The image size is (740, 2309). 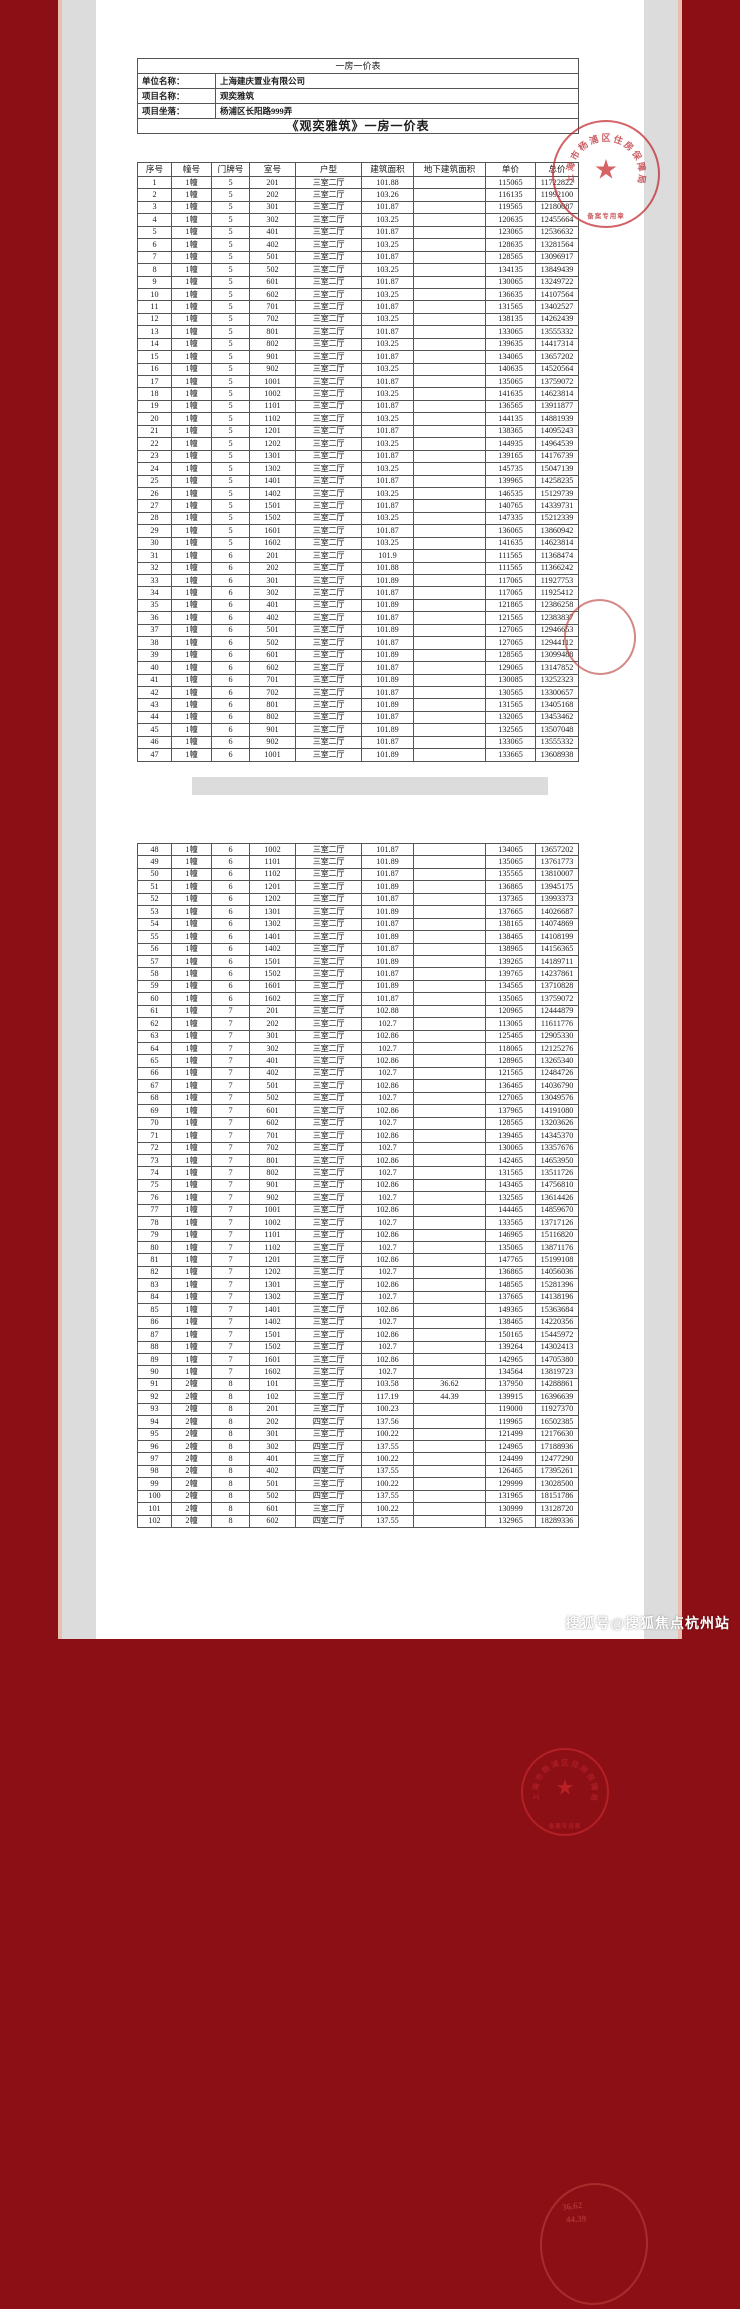 What do you see at coordinates (510, 506) in the screenshot?
I see `cell-unit-price: 140765` at bounding box center [510, 506].